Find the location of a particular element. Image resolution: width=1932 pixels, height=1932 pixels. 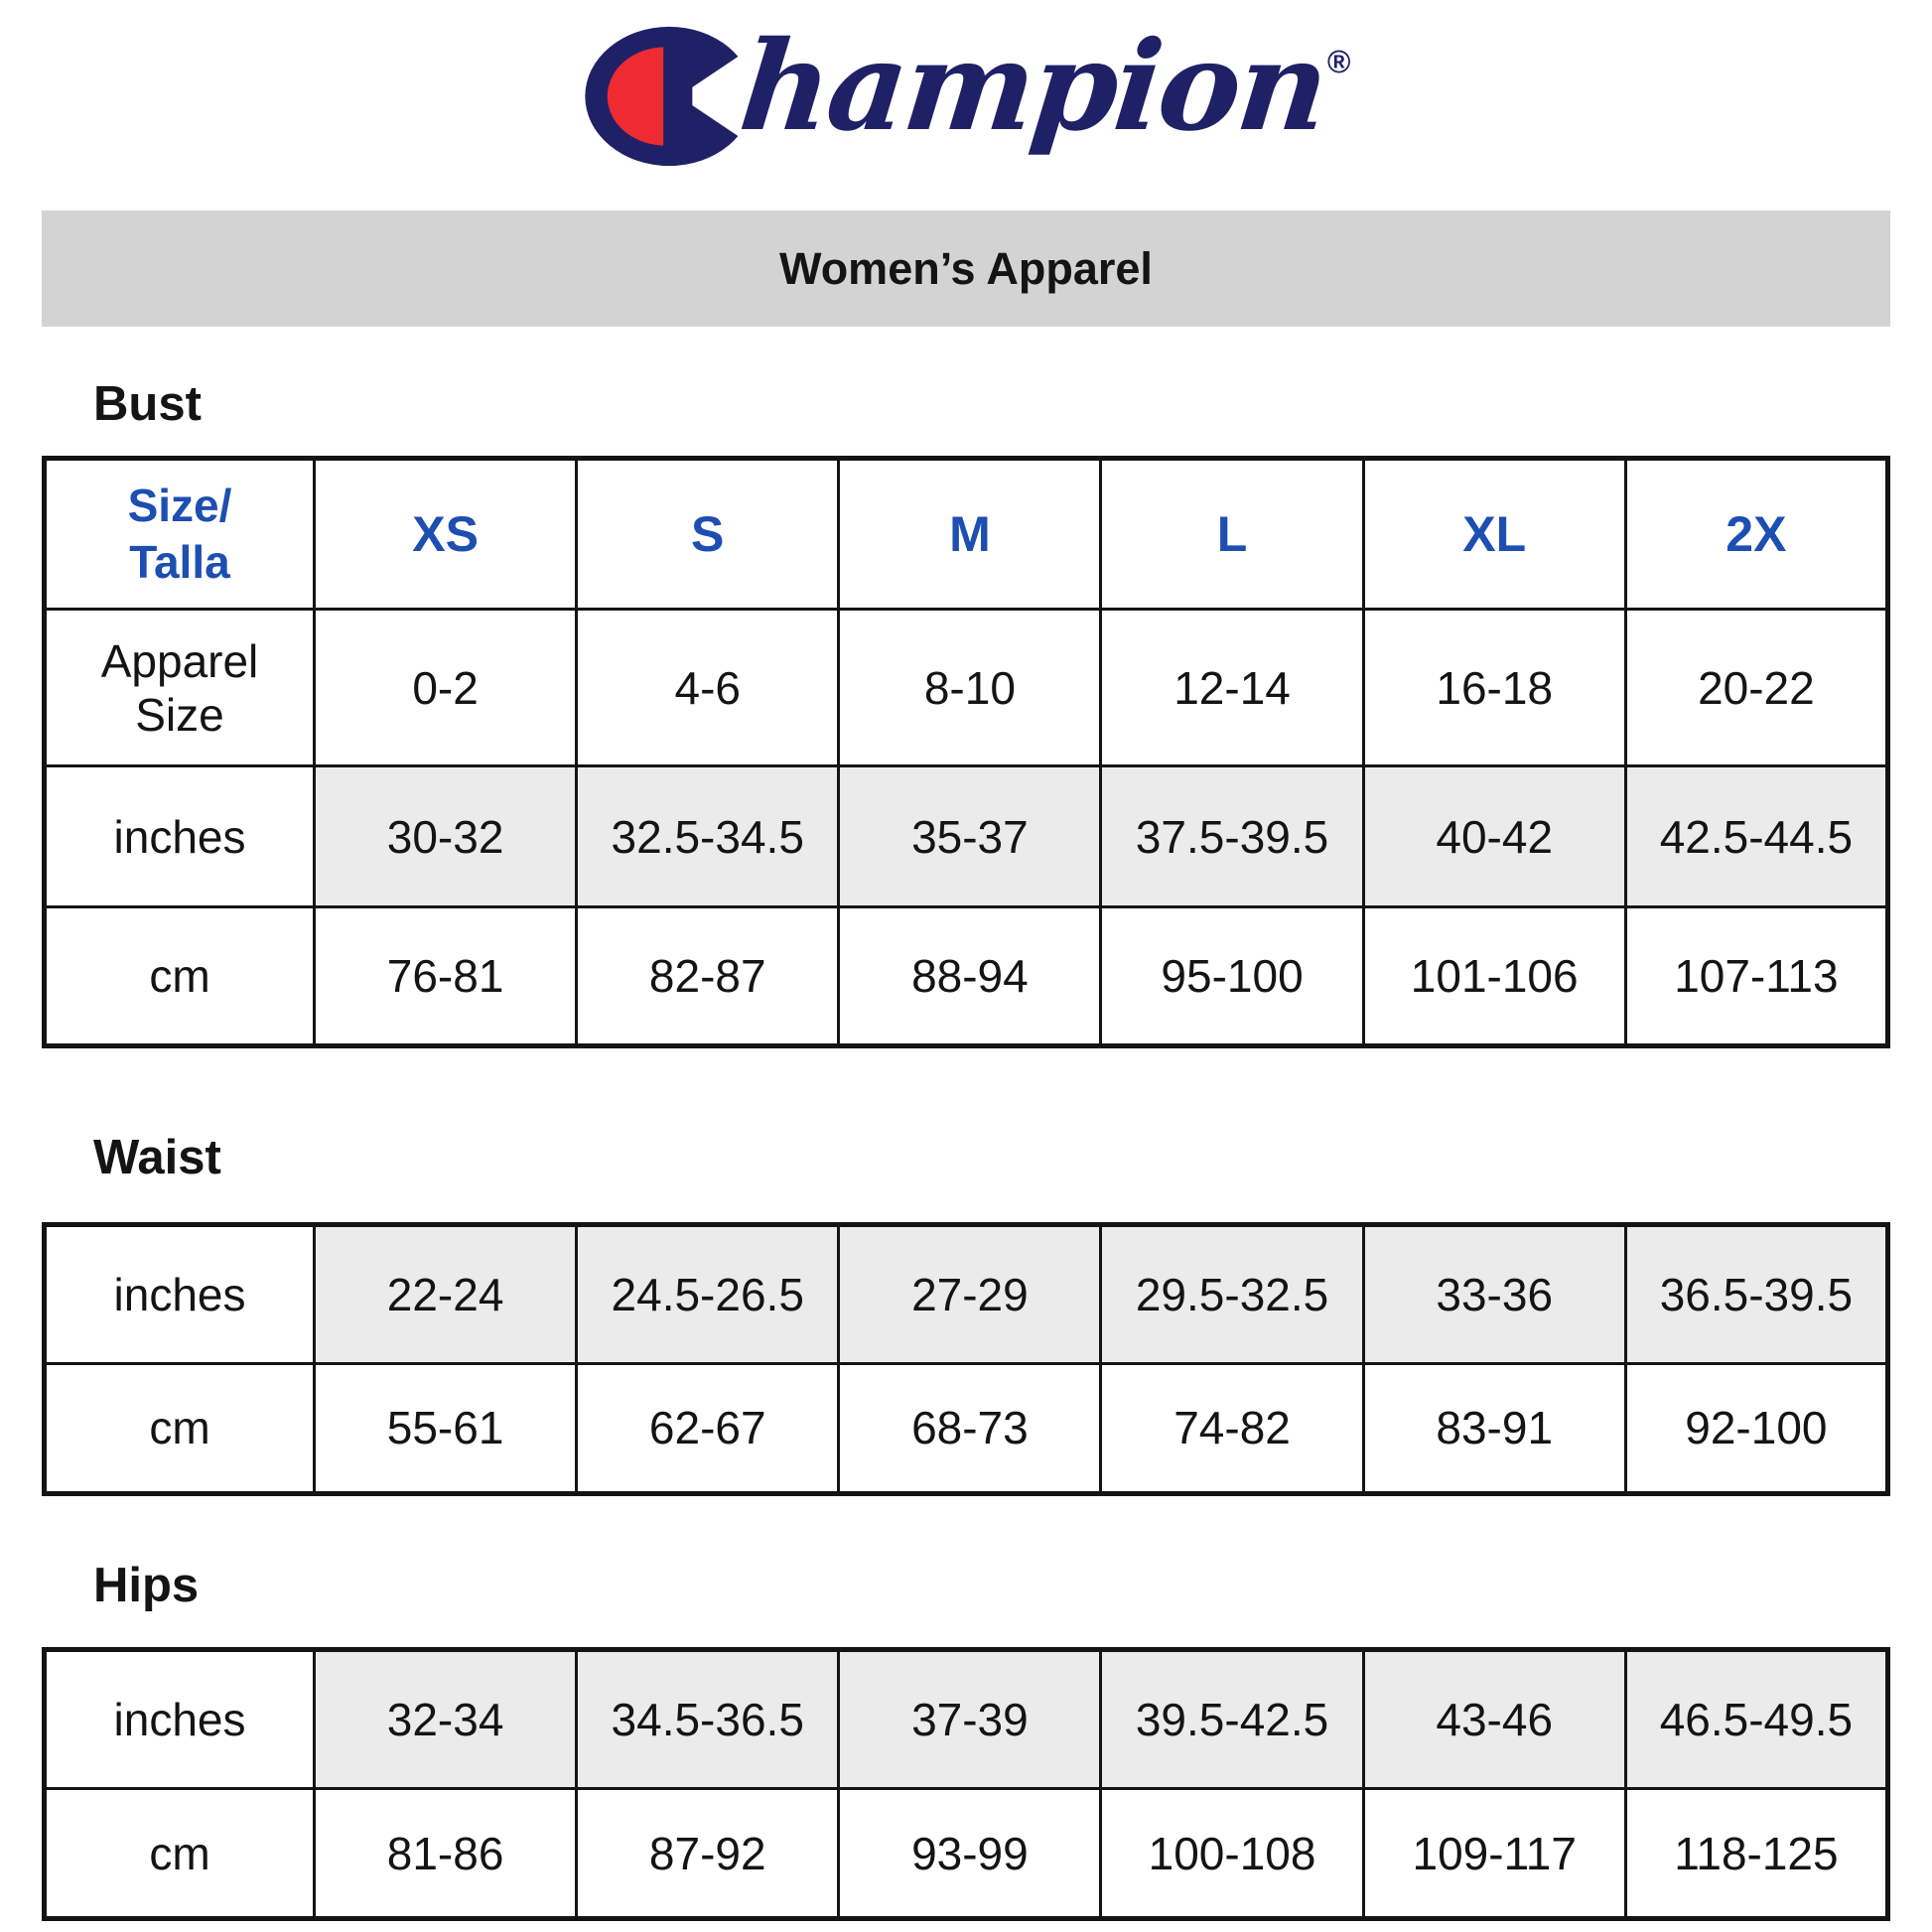

bust-cm-s: 82-87 is located at coordinates (708, 976).